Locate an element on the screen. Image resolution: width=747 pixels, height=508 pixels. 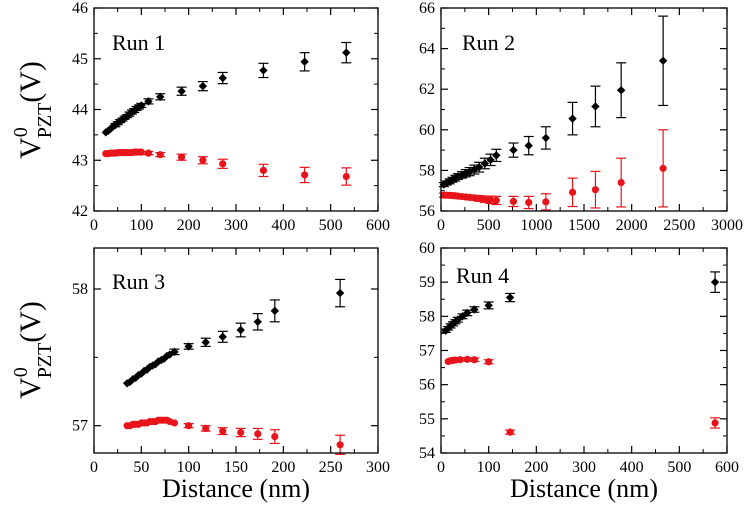
x-tick-label: 1000 is located at coordinates (536, 225).